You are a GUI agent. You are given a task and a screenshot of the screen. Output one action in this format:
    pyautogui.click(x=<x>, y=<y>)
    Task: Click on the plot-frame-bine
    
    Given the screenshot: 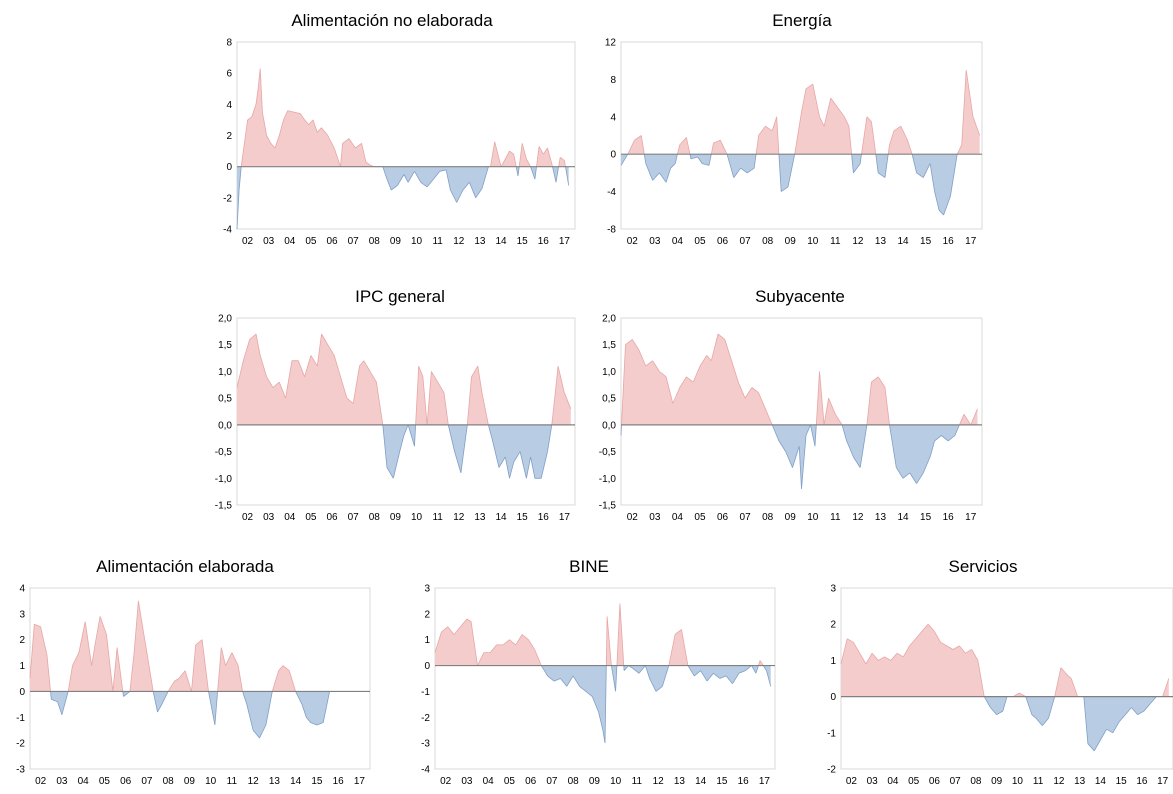 What is the action you would take?
    pyautogui.click(x=605, y=678)
    